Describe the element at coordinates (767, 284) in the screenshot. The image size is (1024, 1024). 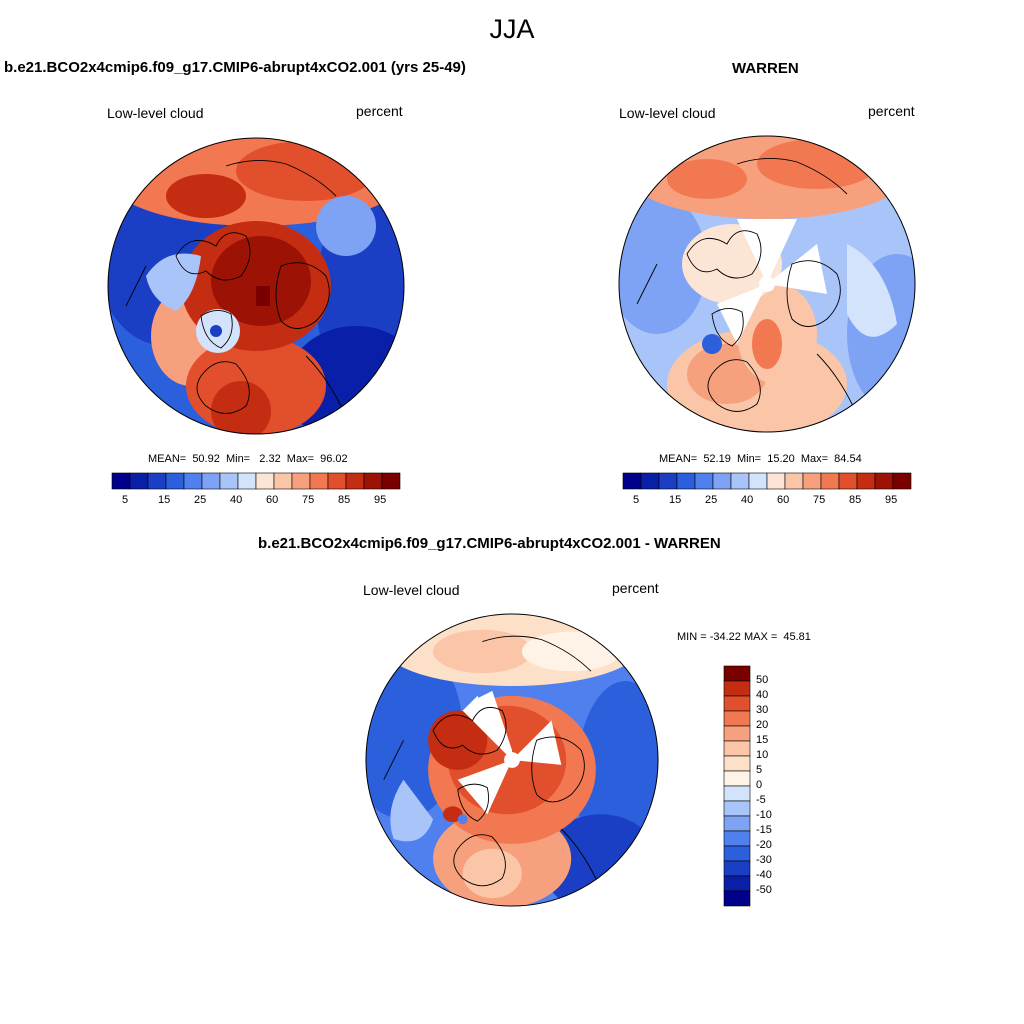
I see `polar-map-obs` at that location.